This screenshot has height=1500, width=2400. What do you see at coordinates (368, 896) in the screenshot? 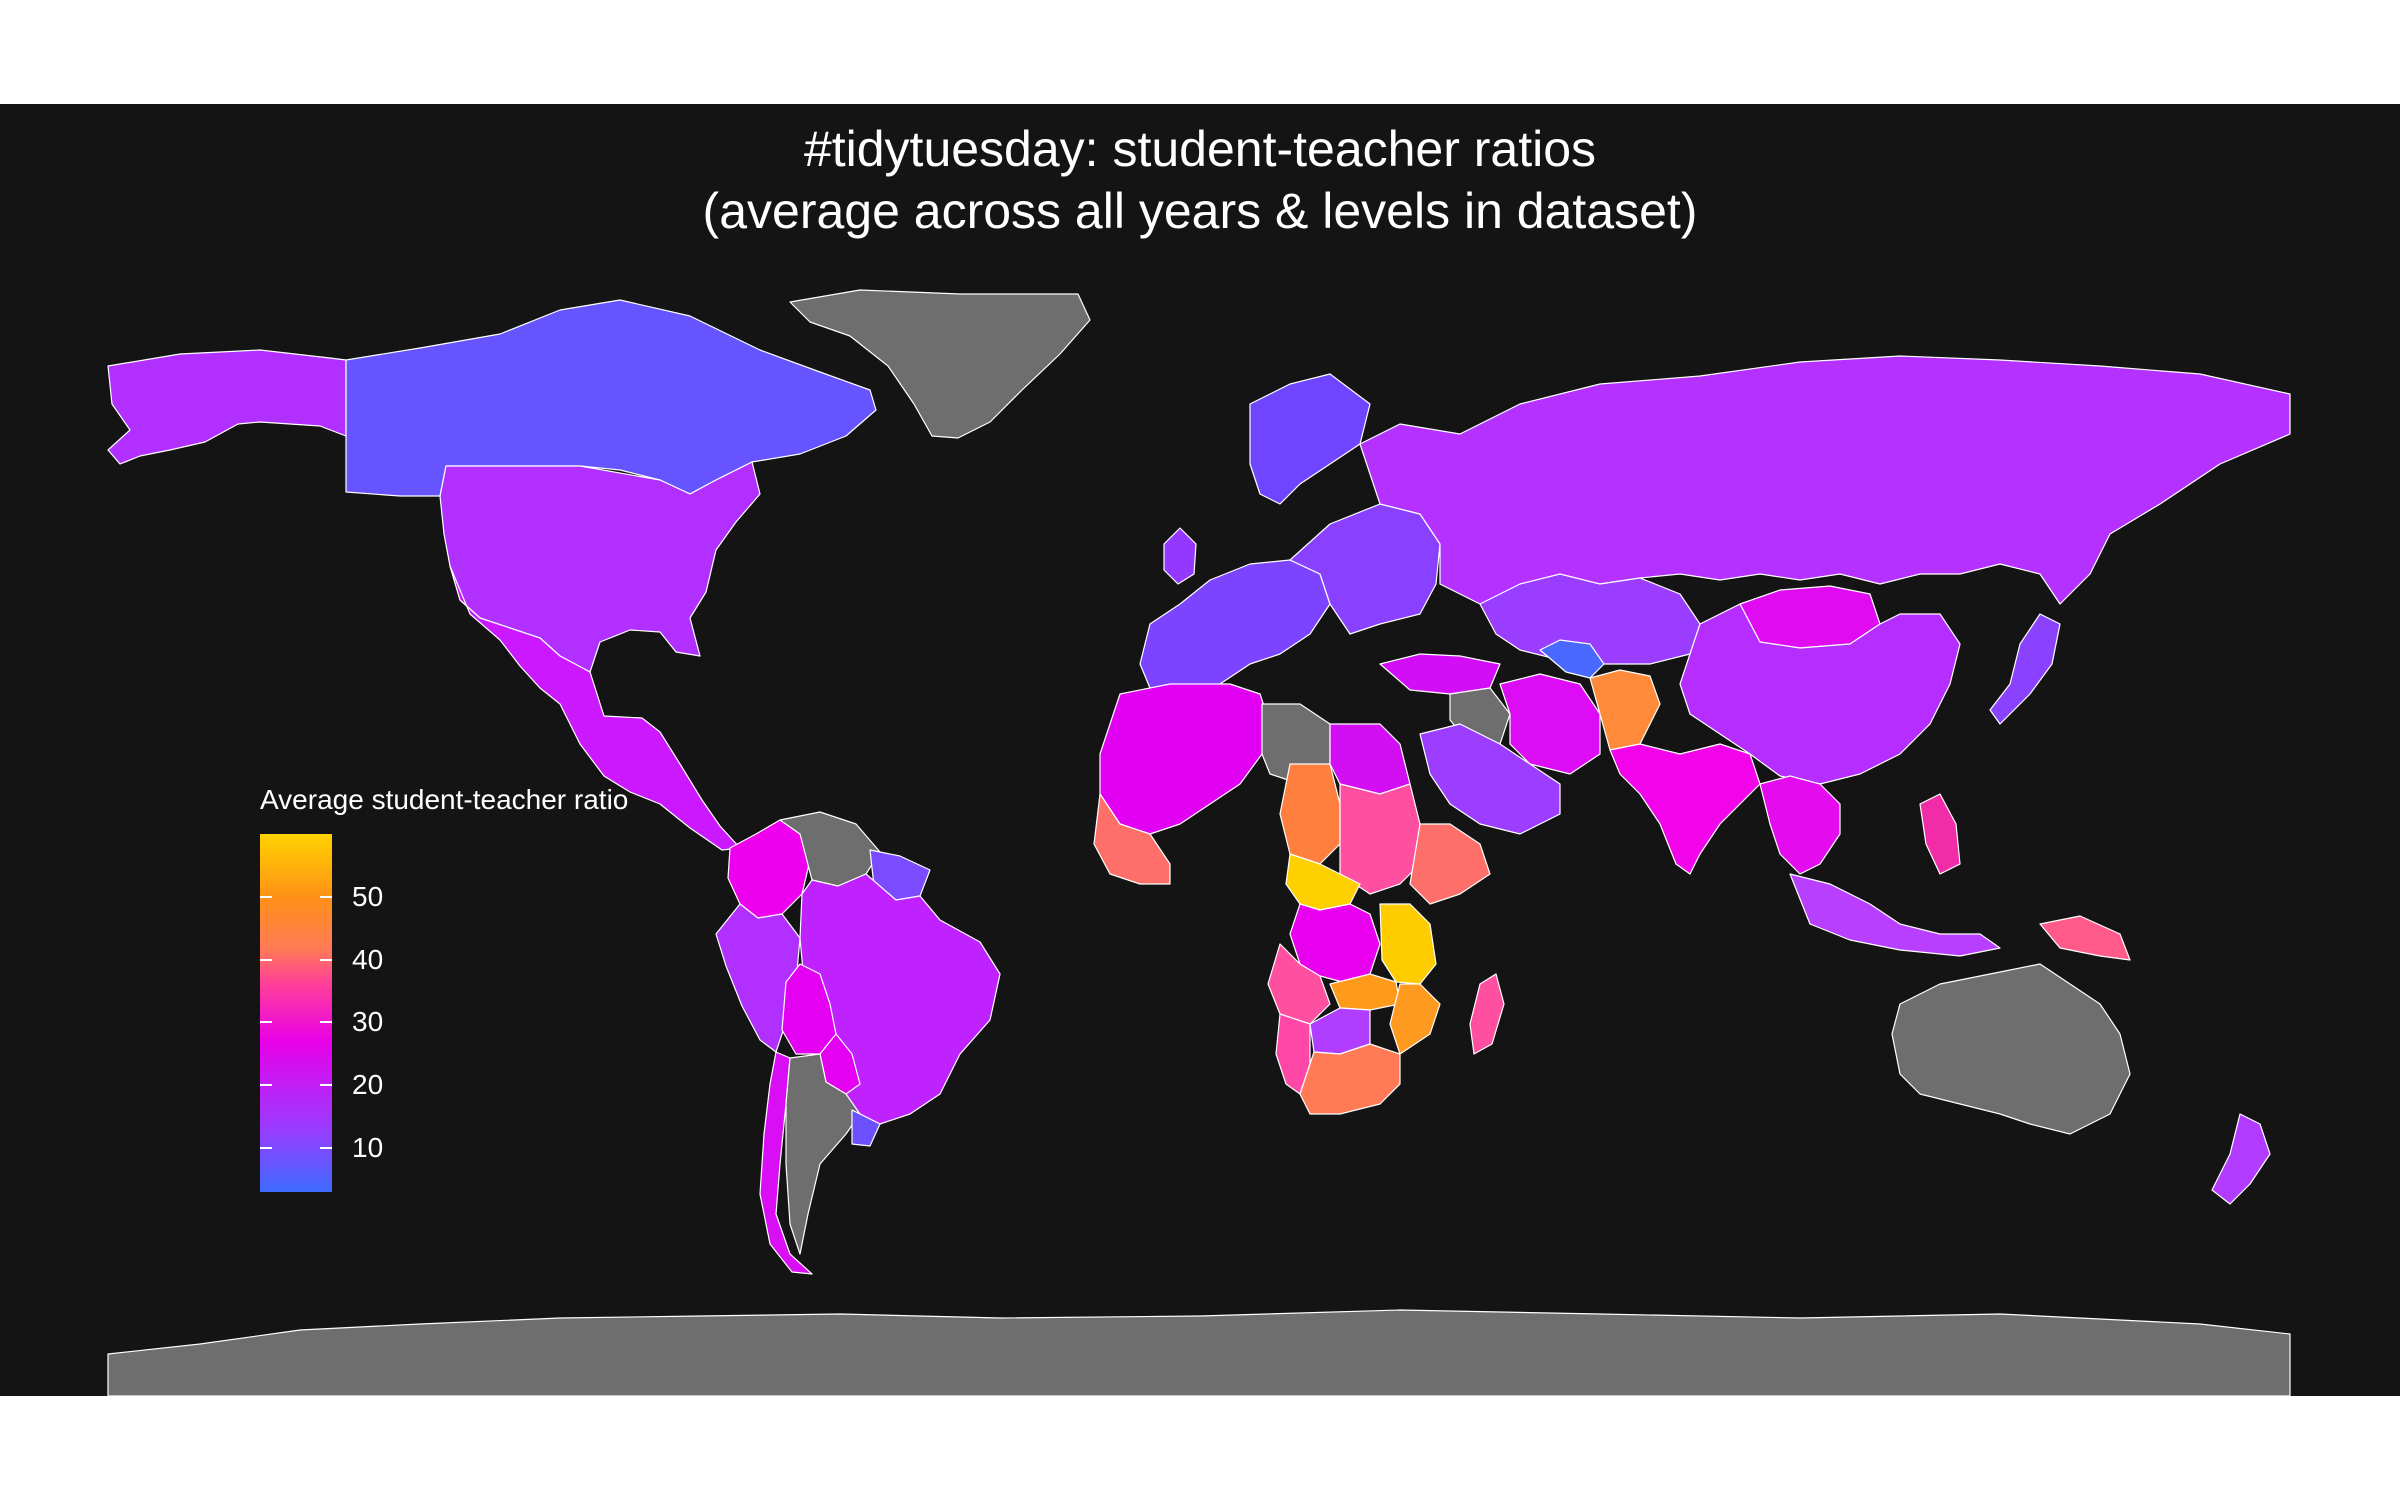
I see `legend-tick-label: 50` at bounding box center [368, 896].